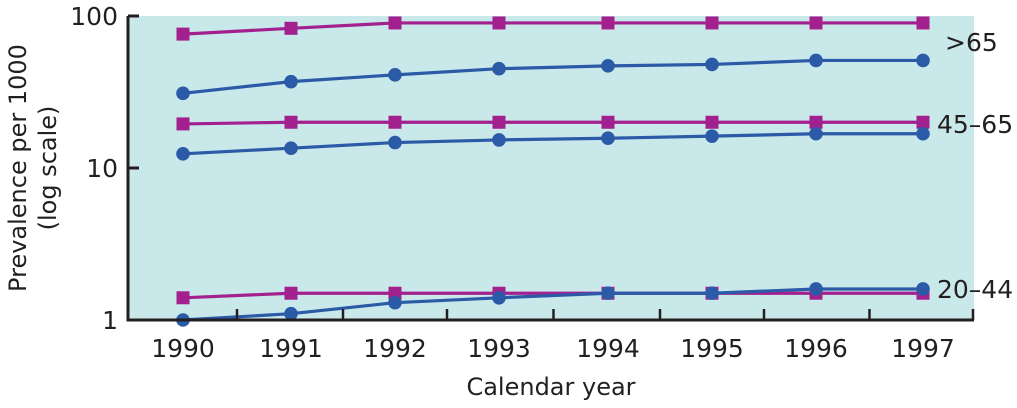 The image size is (1017, 408). I want to click on x-axis-title: Calendar year, so click(550, 387).